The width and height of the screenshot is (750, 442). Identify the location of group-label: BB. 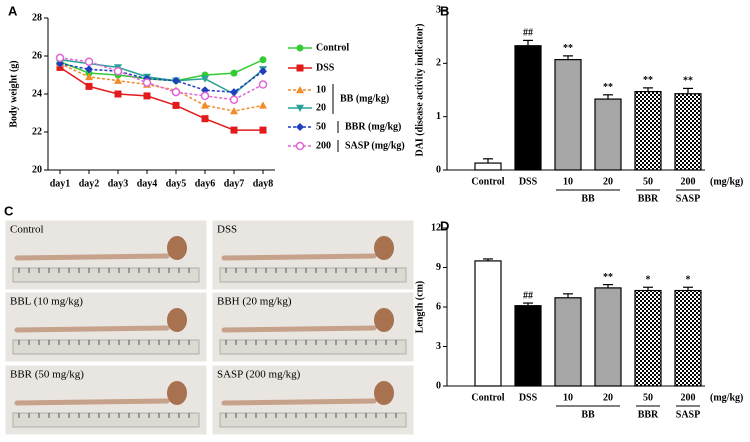
(588, 198).